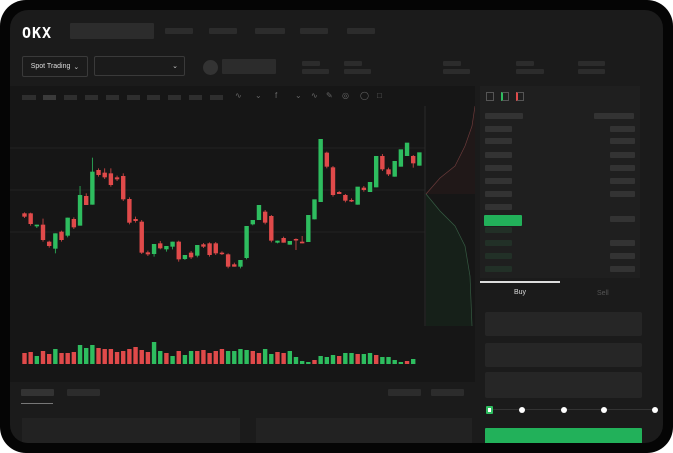 Image resolution: width=673 pixels, height=453 pixels. I want to click on okx-logo: OKX, so click(37, 33).